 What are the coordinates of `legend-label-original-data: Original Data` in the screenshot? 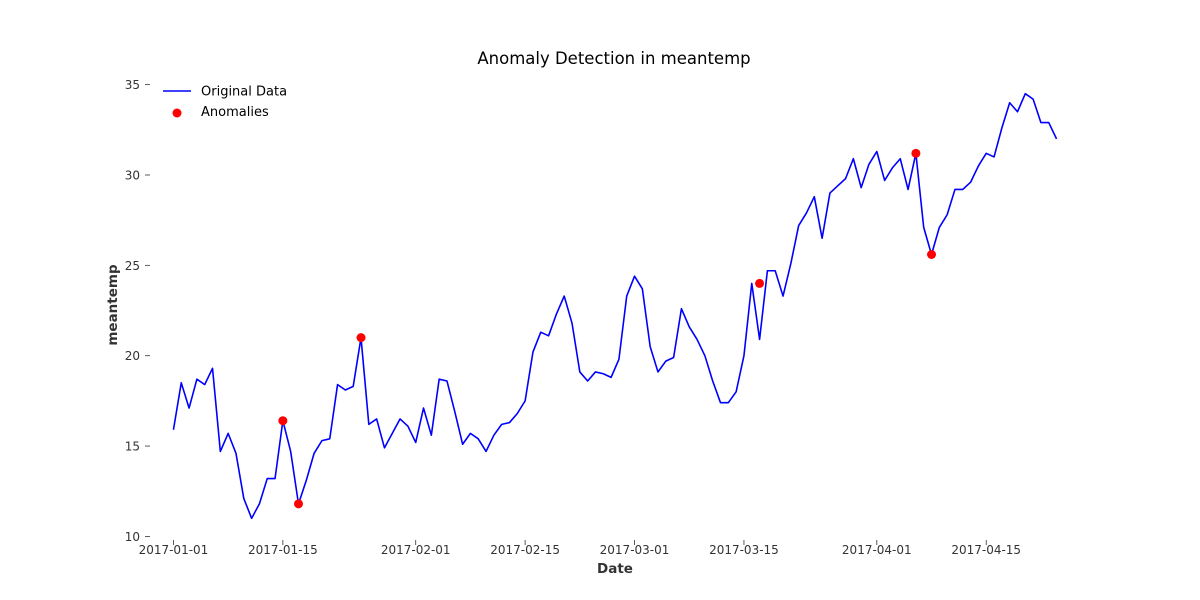 It's located at (244, 92).